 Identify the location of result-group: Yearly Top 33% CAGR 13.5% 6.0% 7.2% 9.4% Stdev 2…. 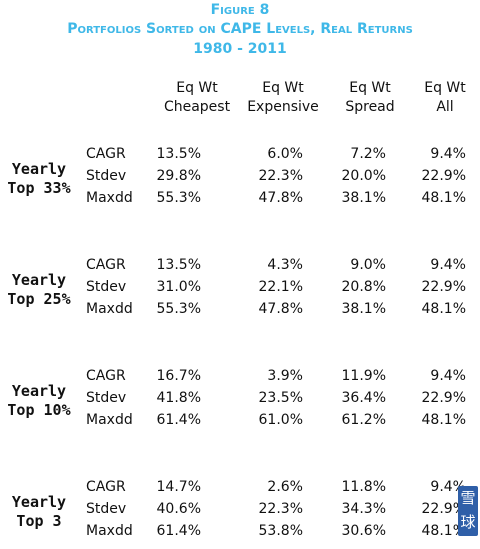
(240, 181).